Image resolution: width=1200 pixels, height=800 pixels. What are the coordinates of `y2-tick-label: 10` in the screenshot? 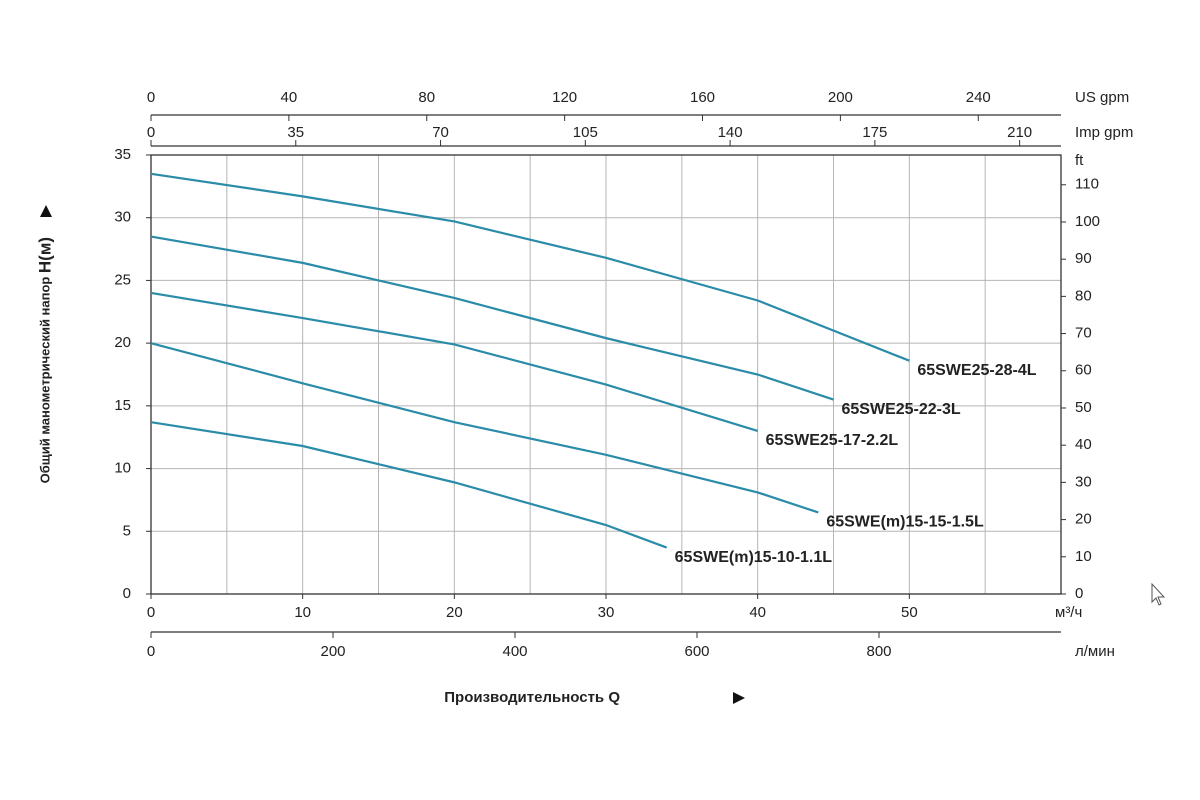 It's located at (1083, 556).